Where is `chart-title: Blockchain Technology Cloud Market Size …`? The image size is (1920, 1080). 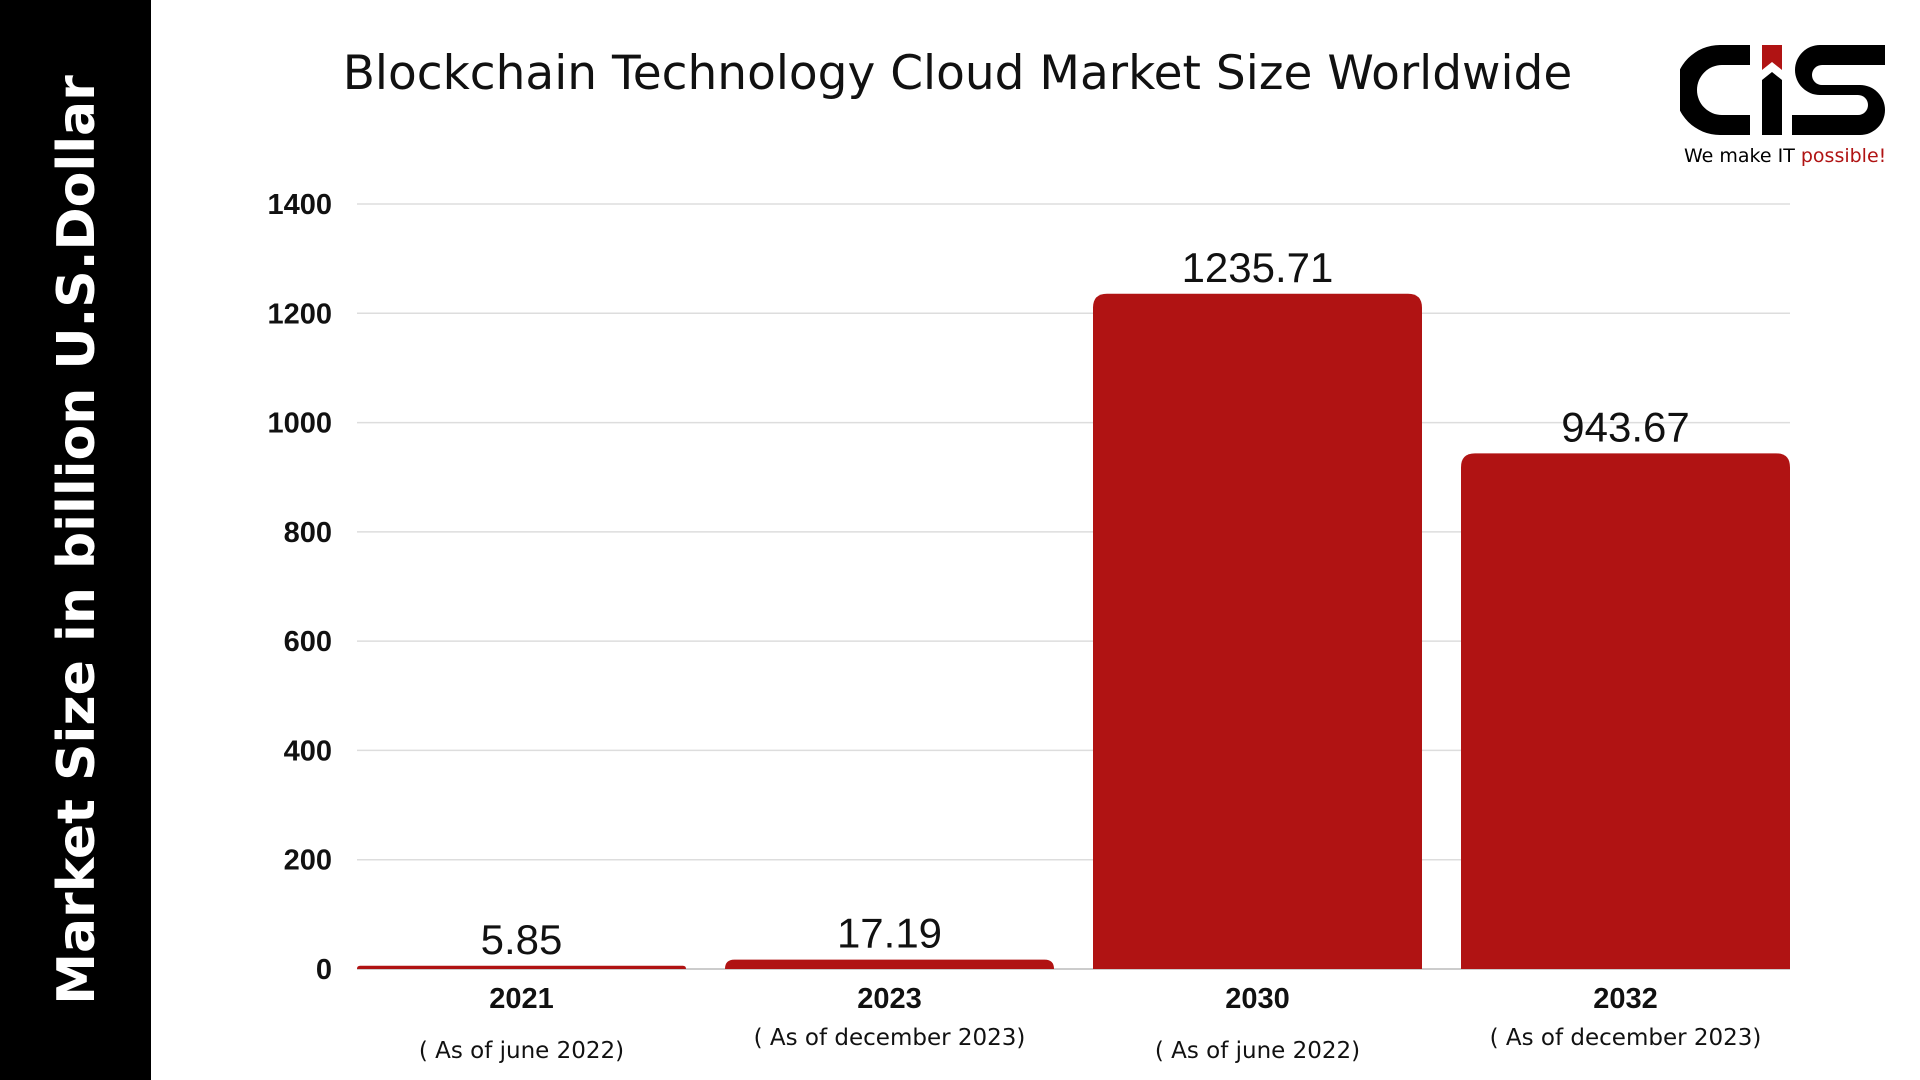
chart-title: Blockchain Technology Cloud Market Size … is located at coordinates (957, 73).